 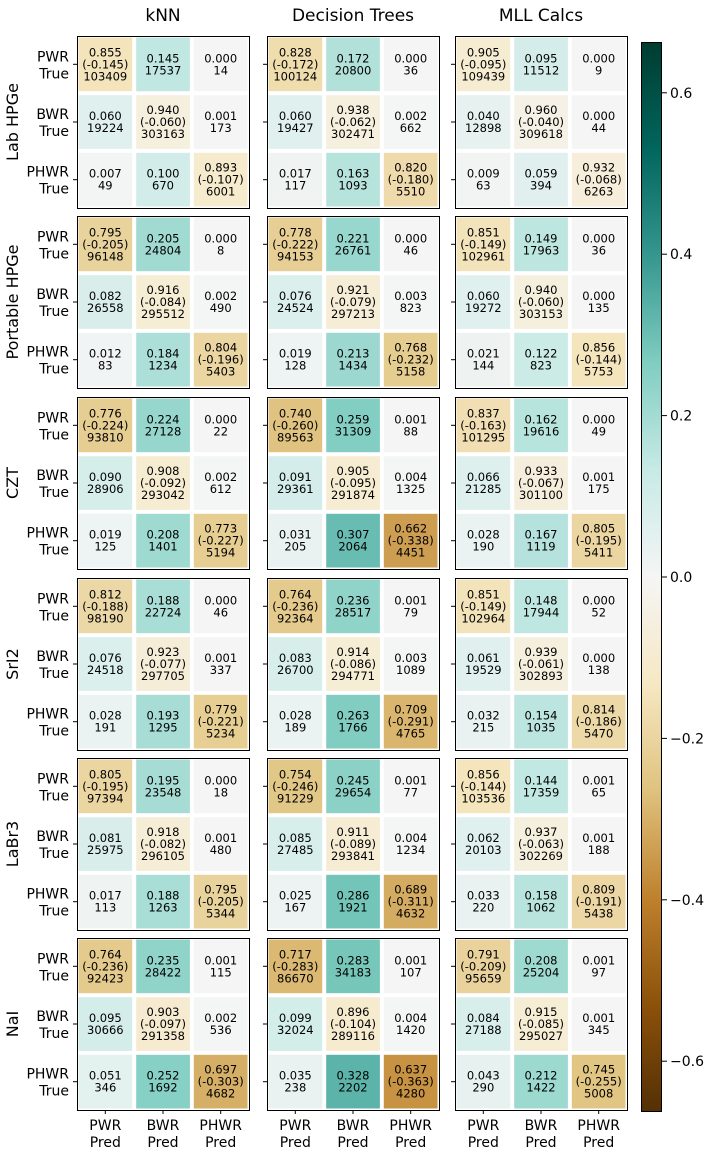 What do you see at coordinates (220, 192) in the screenshot?
I see `cell-value-label: 6001` at bounding box center [220, 192].